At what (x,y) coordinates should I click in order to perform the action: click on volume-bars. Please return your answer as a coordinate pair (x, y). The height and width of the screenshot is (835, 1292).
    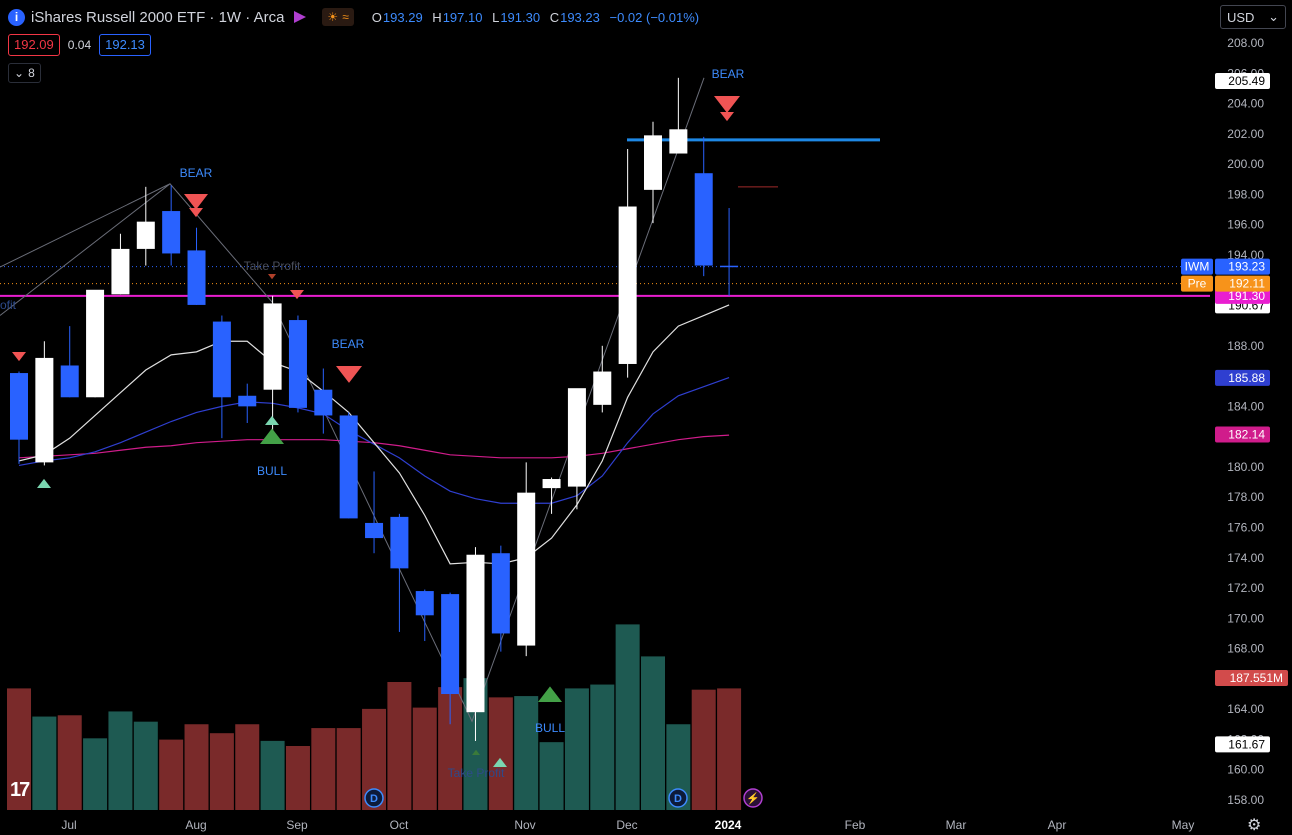
    Looking at the image, I should click on (374, 717).